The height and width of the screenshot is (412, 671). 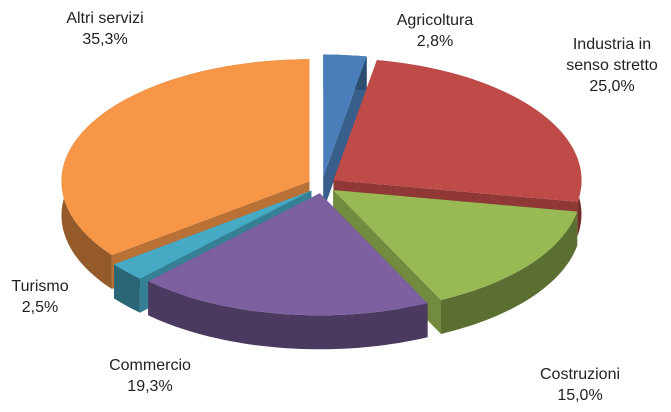 I want to click on value-label: 2,8%, so click(x=435, y=41).